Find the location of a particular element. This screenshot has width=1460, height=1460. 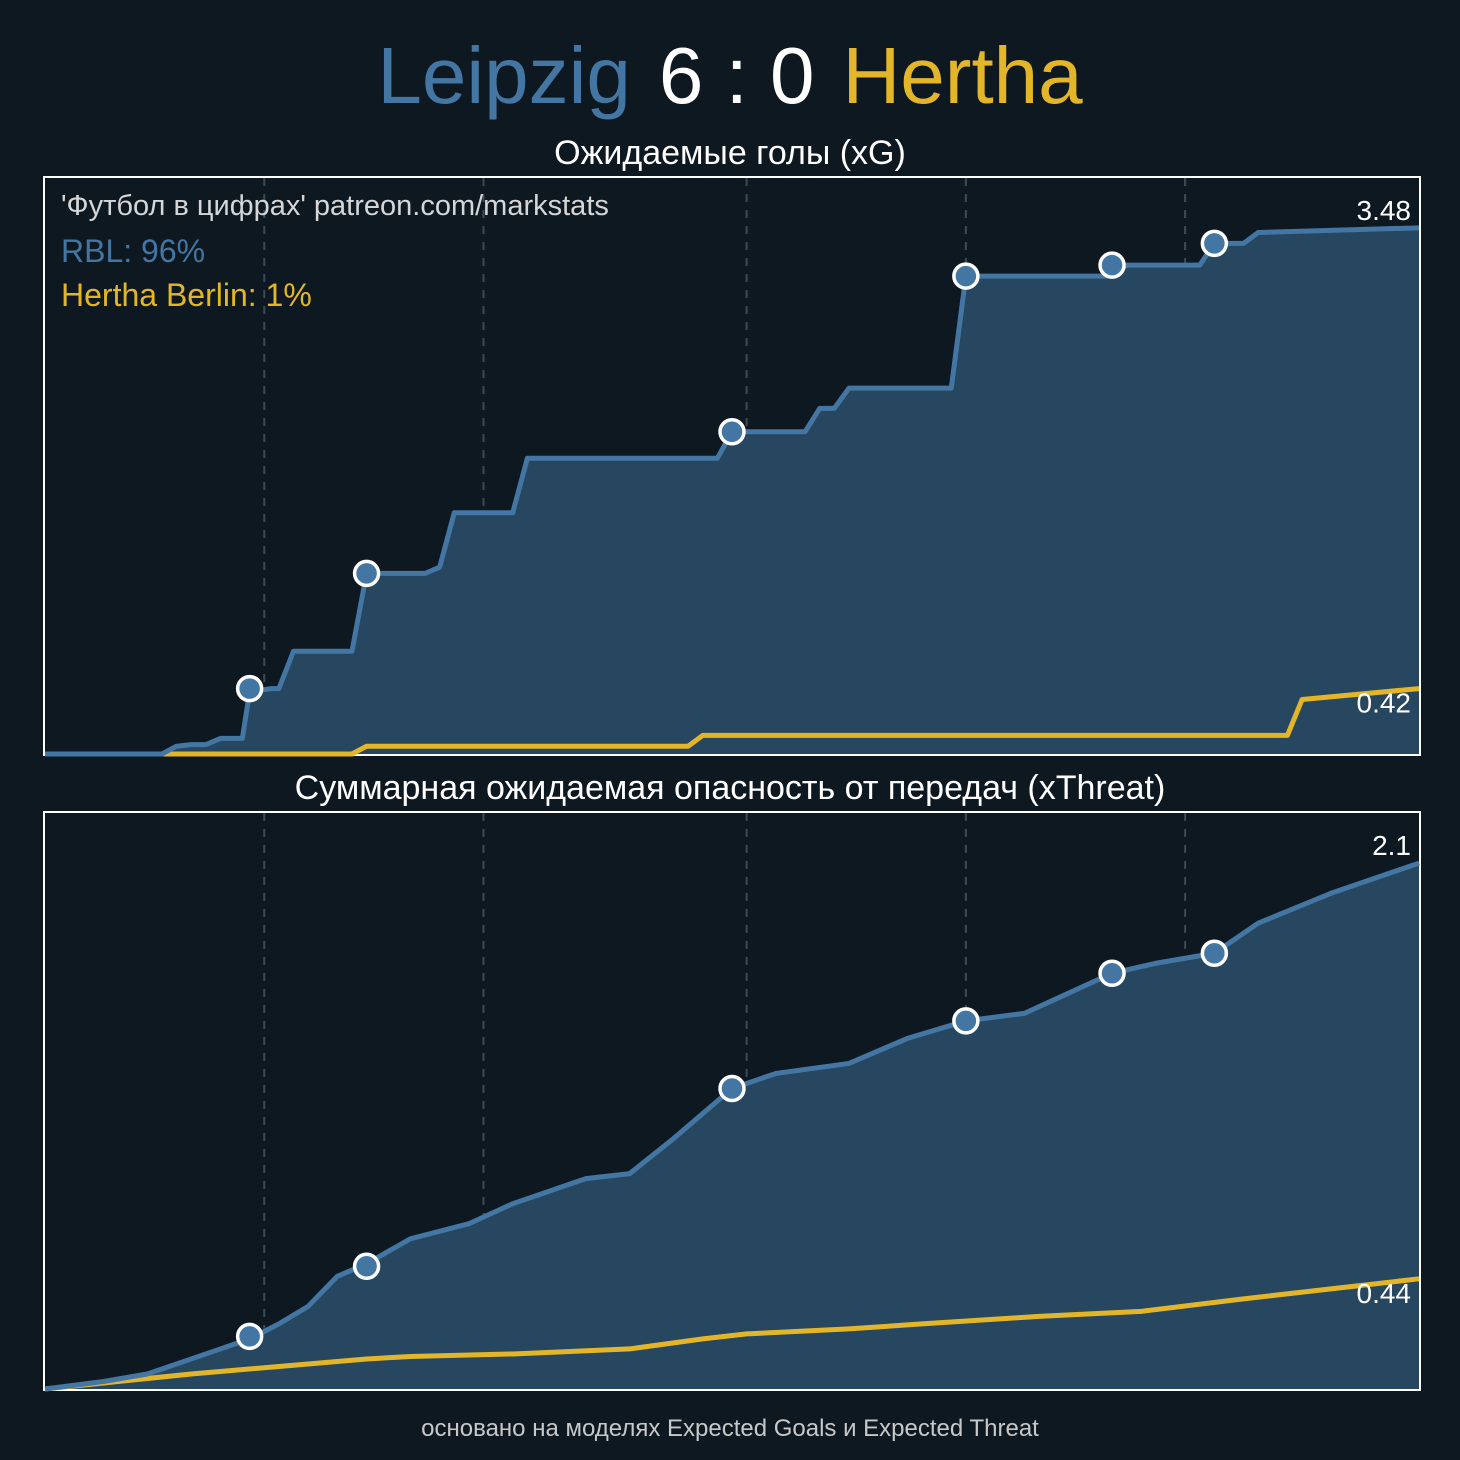

xt-home-final-label: 2.1 is located at coordinates (1391, 845).